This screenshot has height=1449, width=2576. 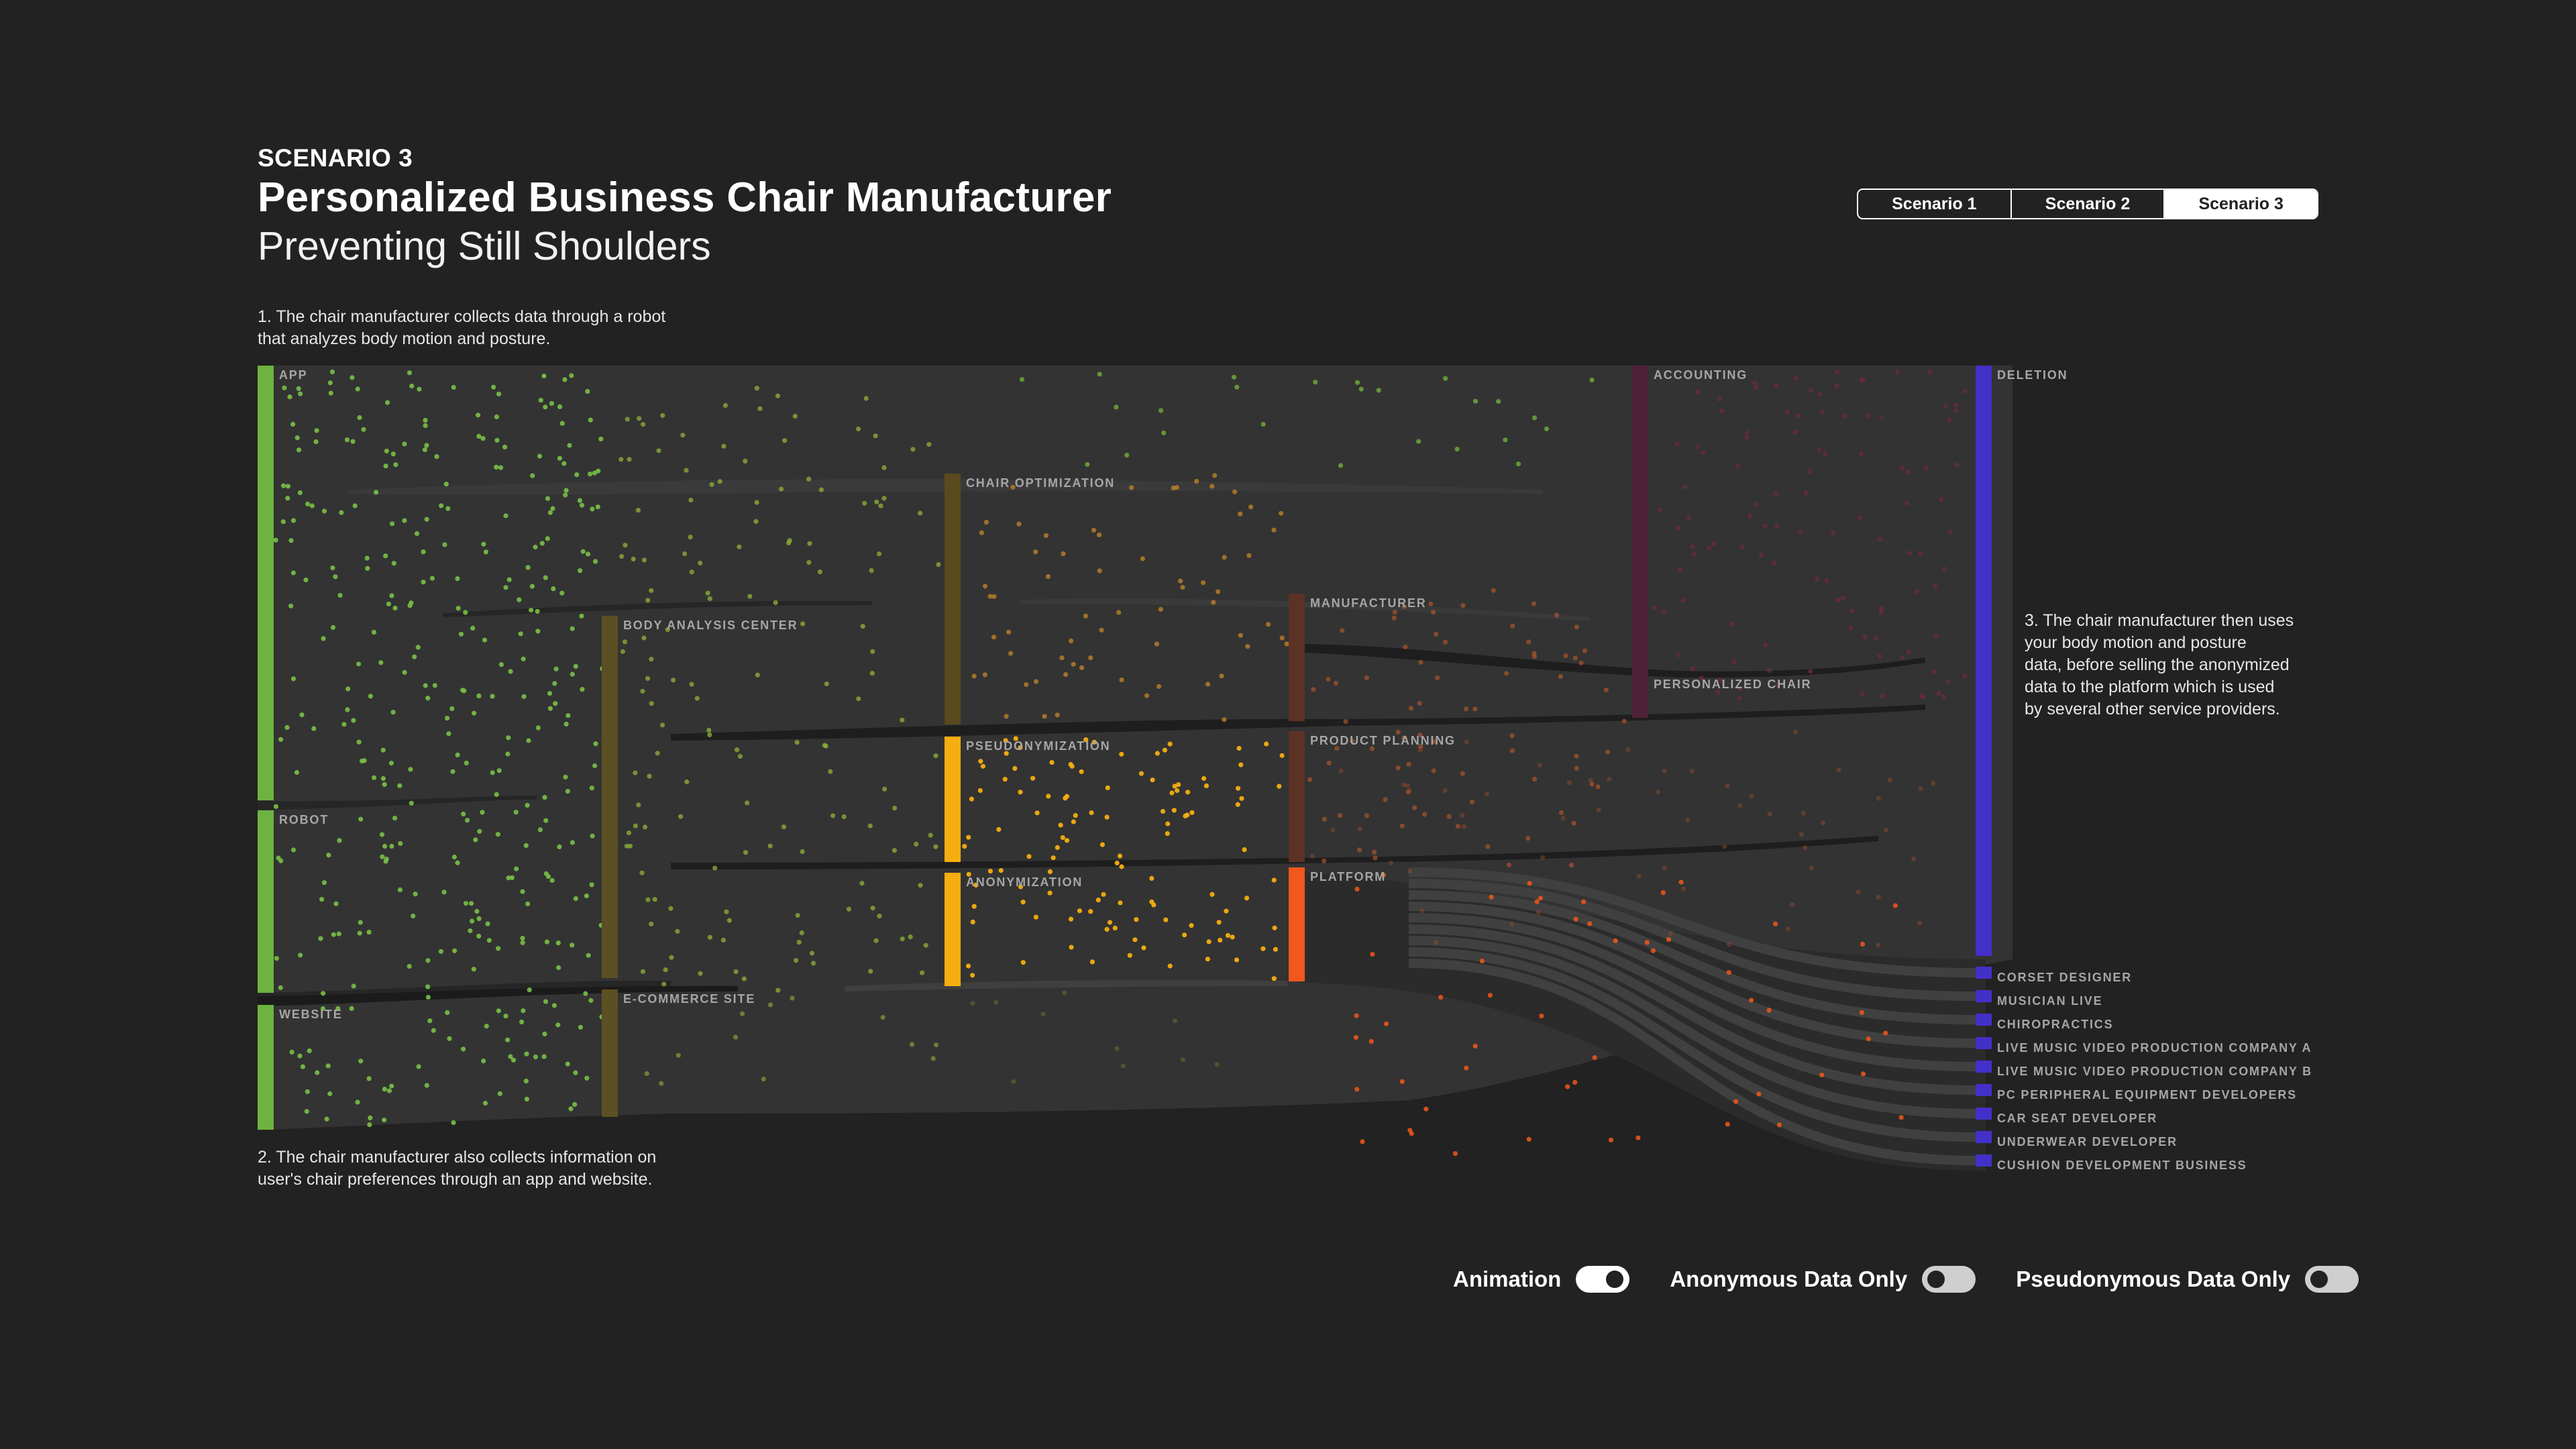 What do you see at coordinates (1297, 657) in the screenshot?
I see `node-bar-manufacturer` at bounding box center [1297, 657].